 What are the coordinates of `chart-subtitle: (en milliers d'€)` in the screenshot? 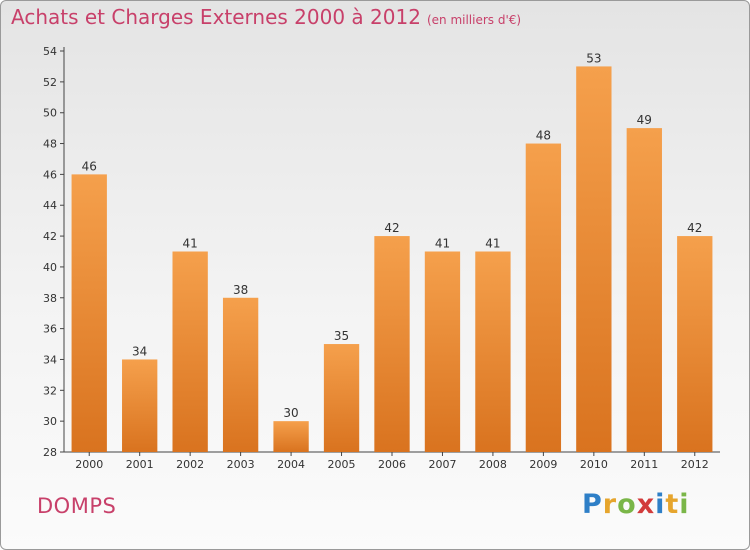 It's located at (474, 20).